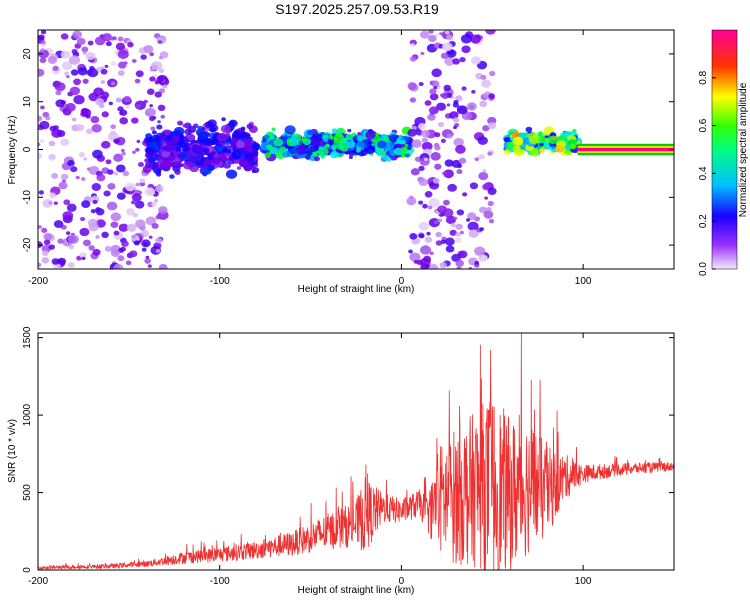 Image resolution: width=750 pixels, height=600 pixels. What do you see at coordinates (27, 337) in the screenshot?
I see `snr-ytick-label: 1500` at bounding box center [27, 337].